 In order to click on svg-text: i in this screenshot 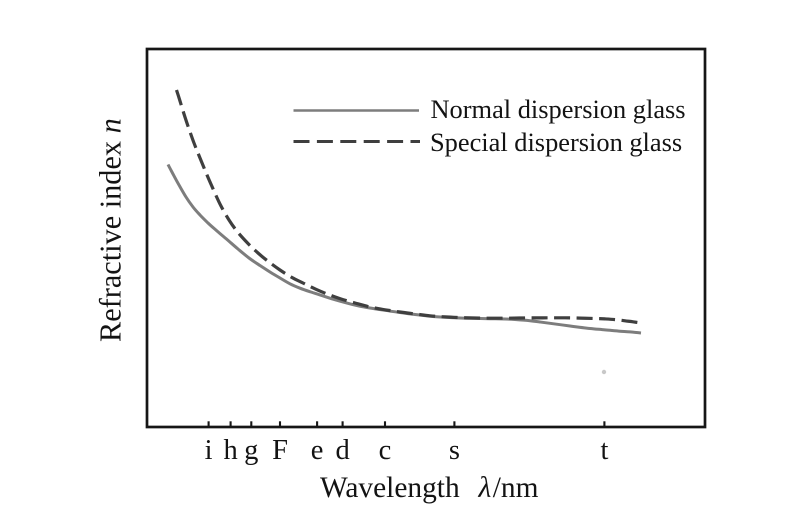, I will do `click(209, 450)`.